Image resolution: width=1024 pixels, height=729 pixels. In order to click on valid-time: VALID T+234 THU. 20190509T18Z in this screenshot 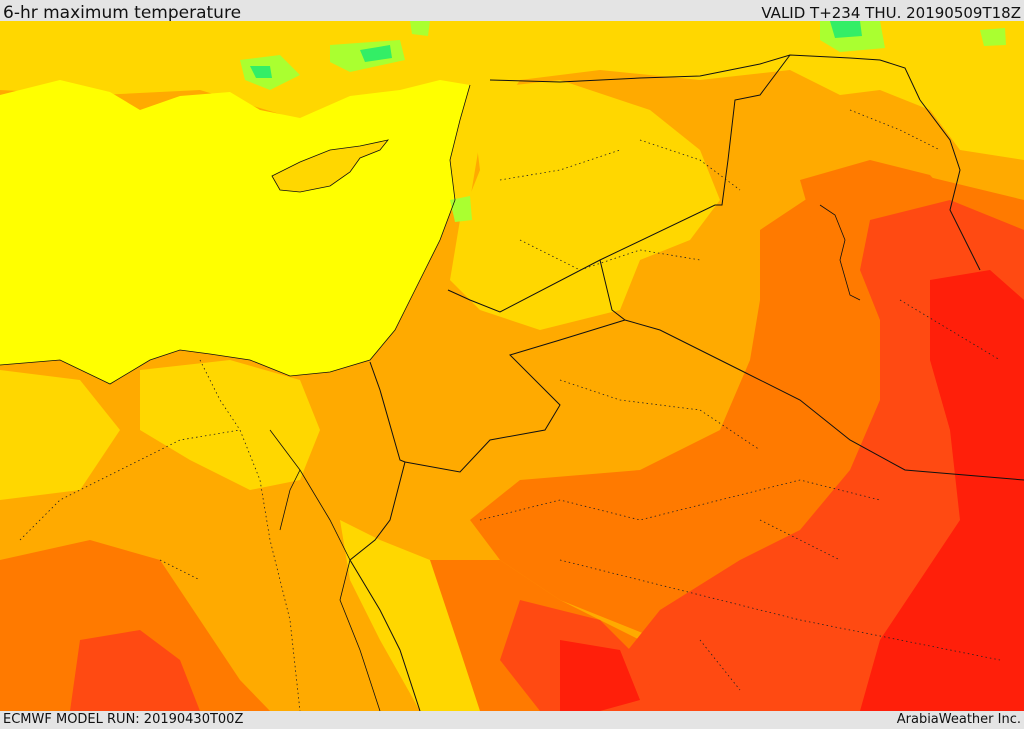, I will do `click(891, 13)`.